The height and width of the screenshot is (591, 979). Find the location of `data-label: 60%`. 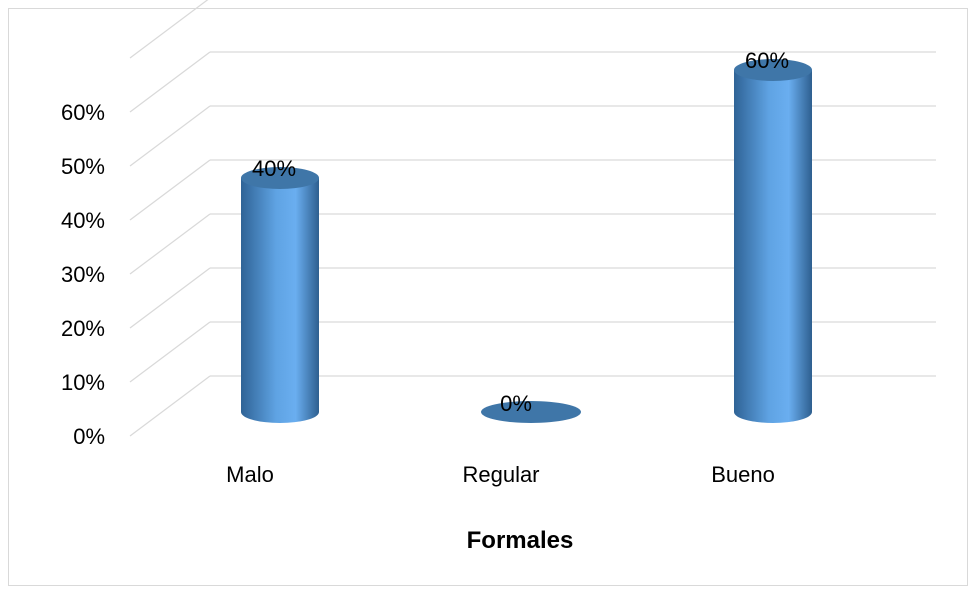

data-label: 60% is located at coordinates (767, 60).